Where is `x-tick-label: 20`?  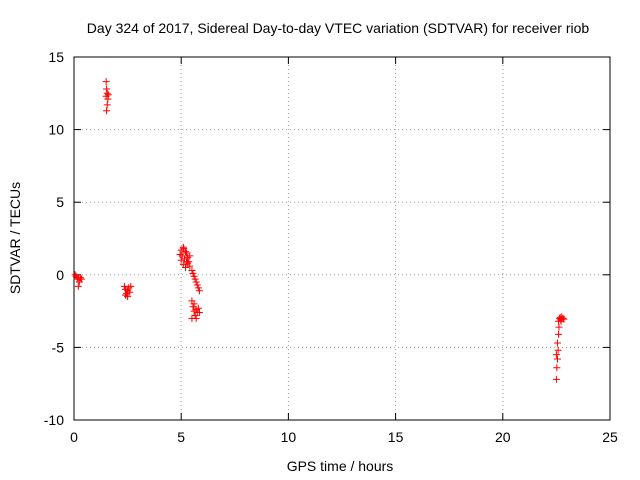
x-tick-label: 20 is located at coordinates (503, 437).